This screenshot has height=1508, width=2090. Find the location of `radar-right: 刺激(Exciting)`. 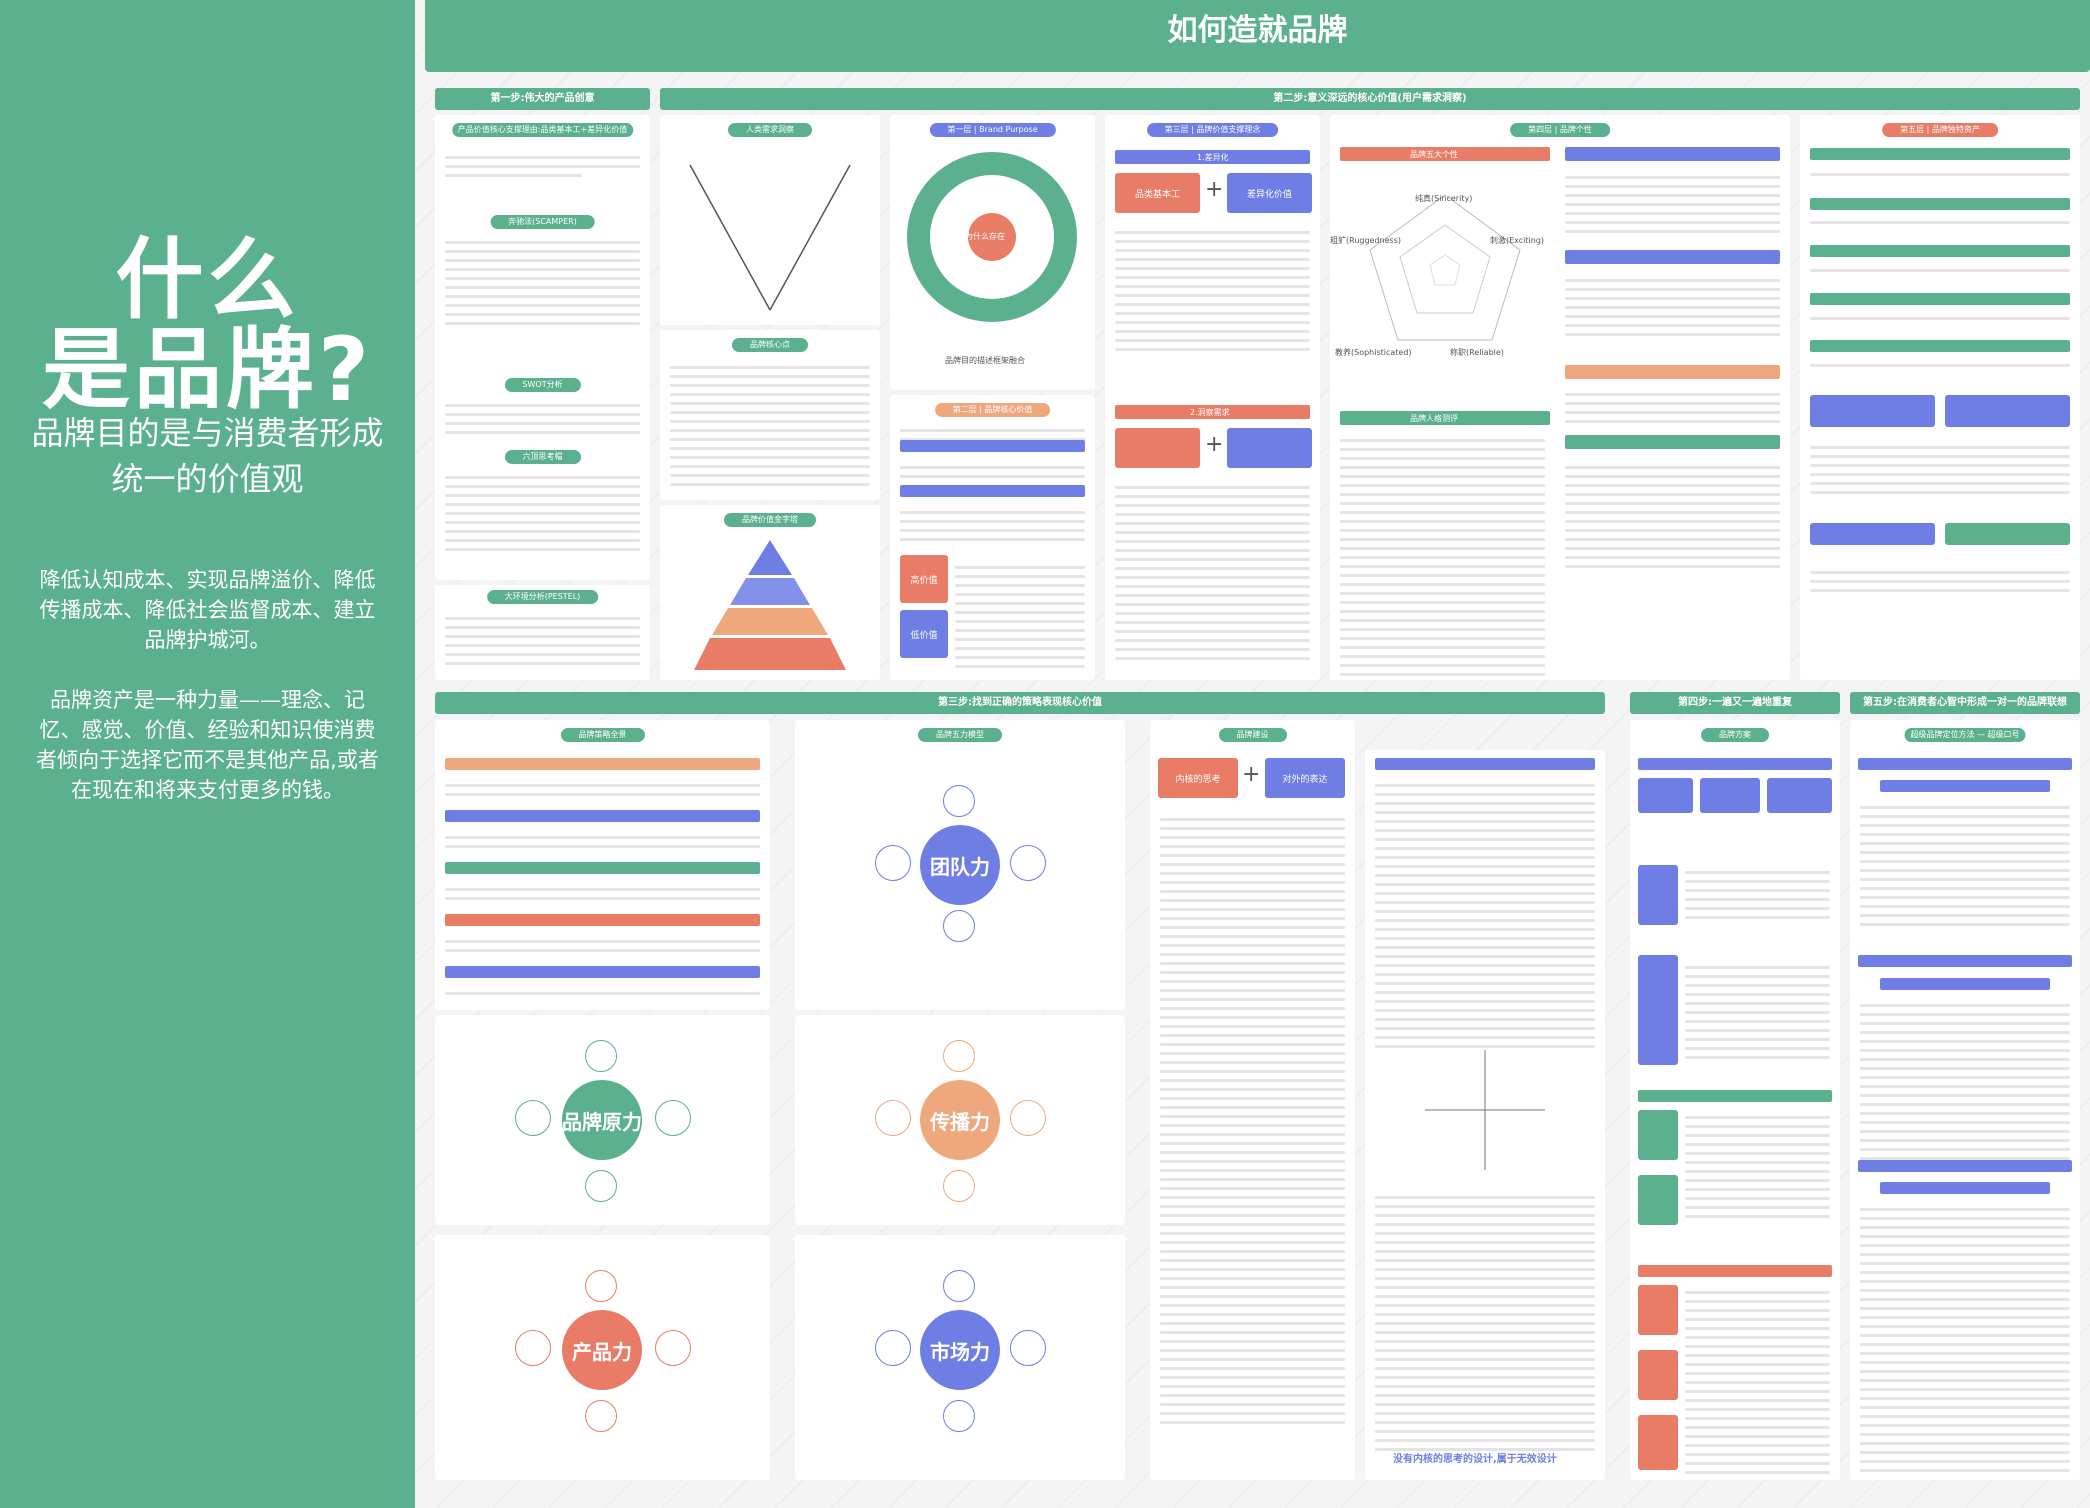

radar-right: 刺激(Exciting) is located at coordinates (1517, 240).